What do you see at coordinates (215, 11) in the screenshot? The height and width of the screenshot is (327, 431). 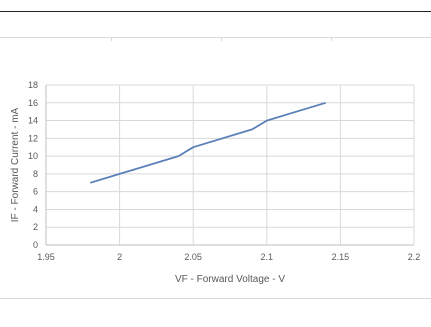 I see `top-divider` at bounding box center [215, 11].